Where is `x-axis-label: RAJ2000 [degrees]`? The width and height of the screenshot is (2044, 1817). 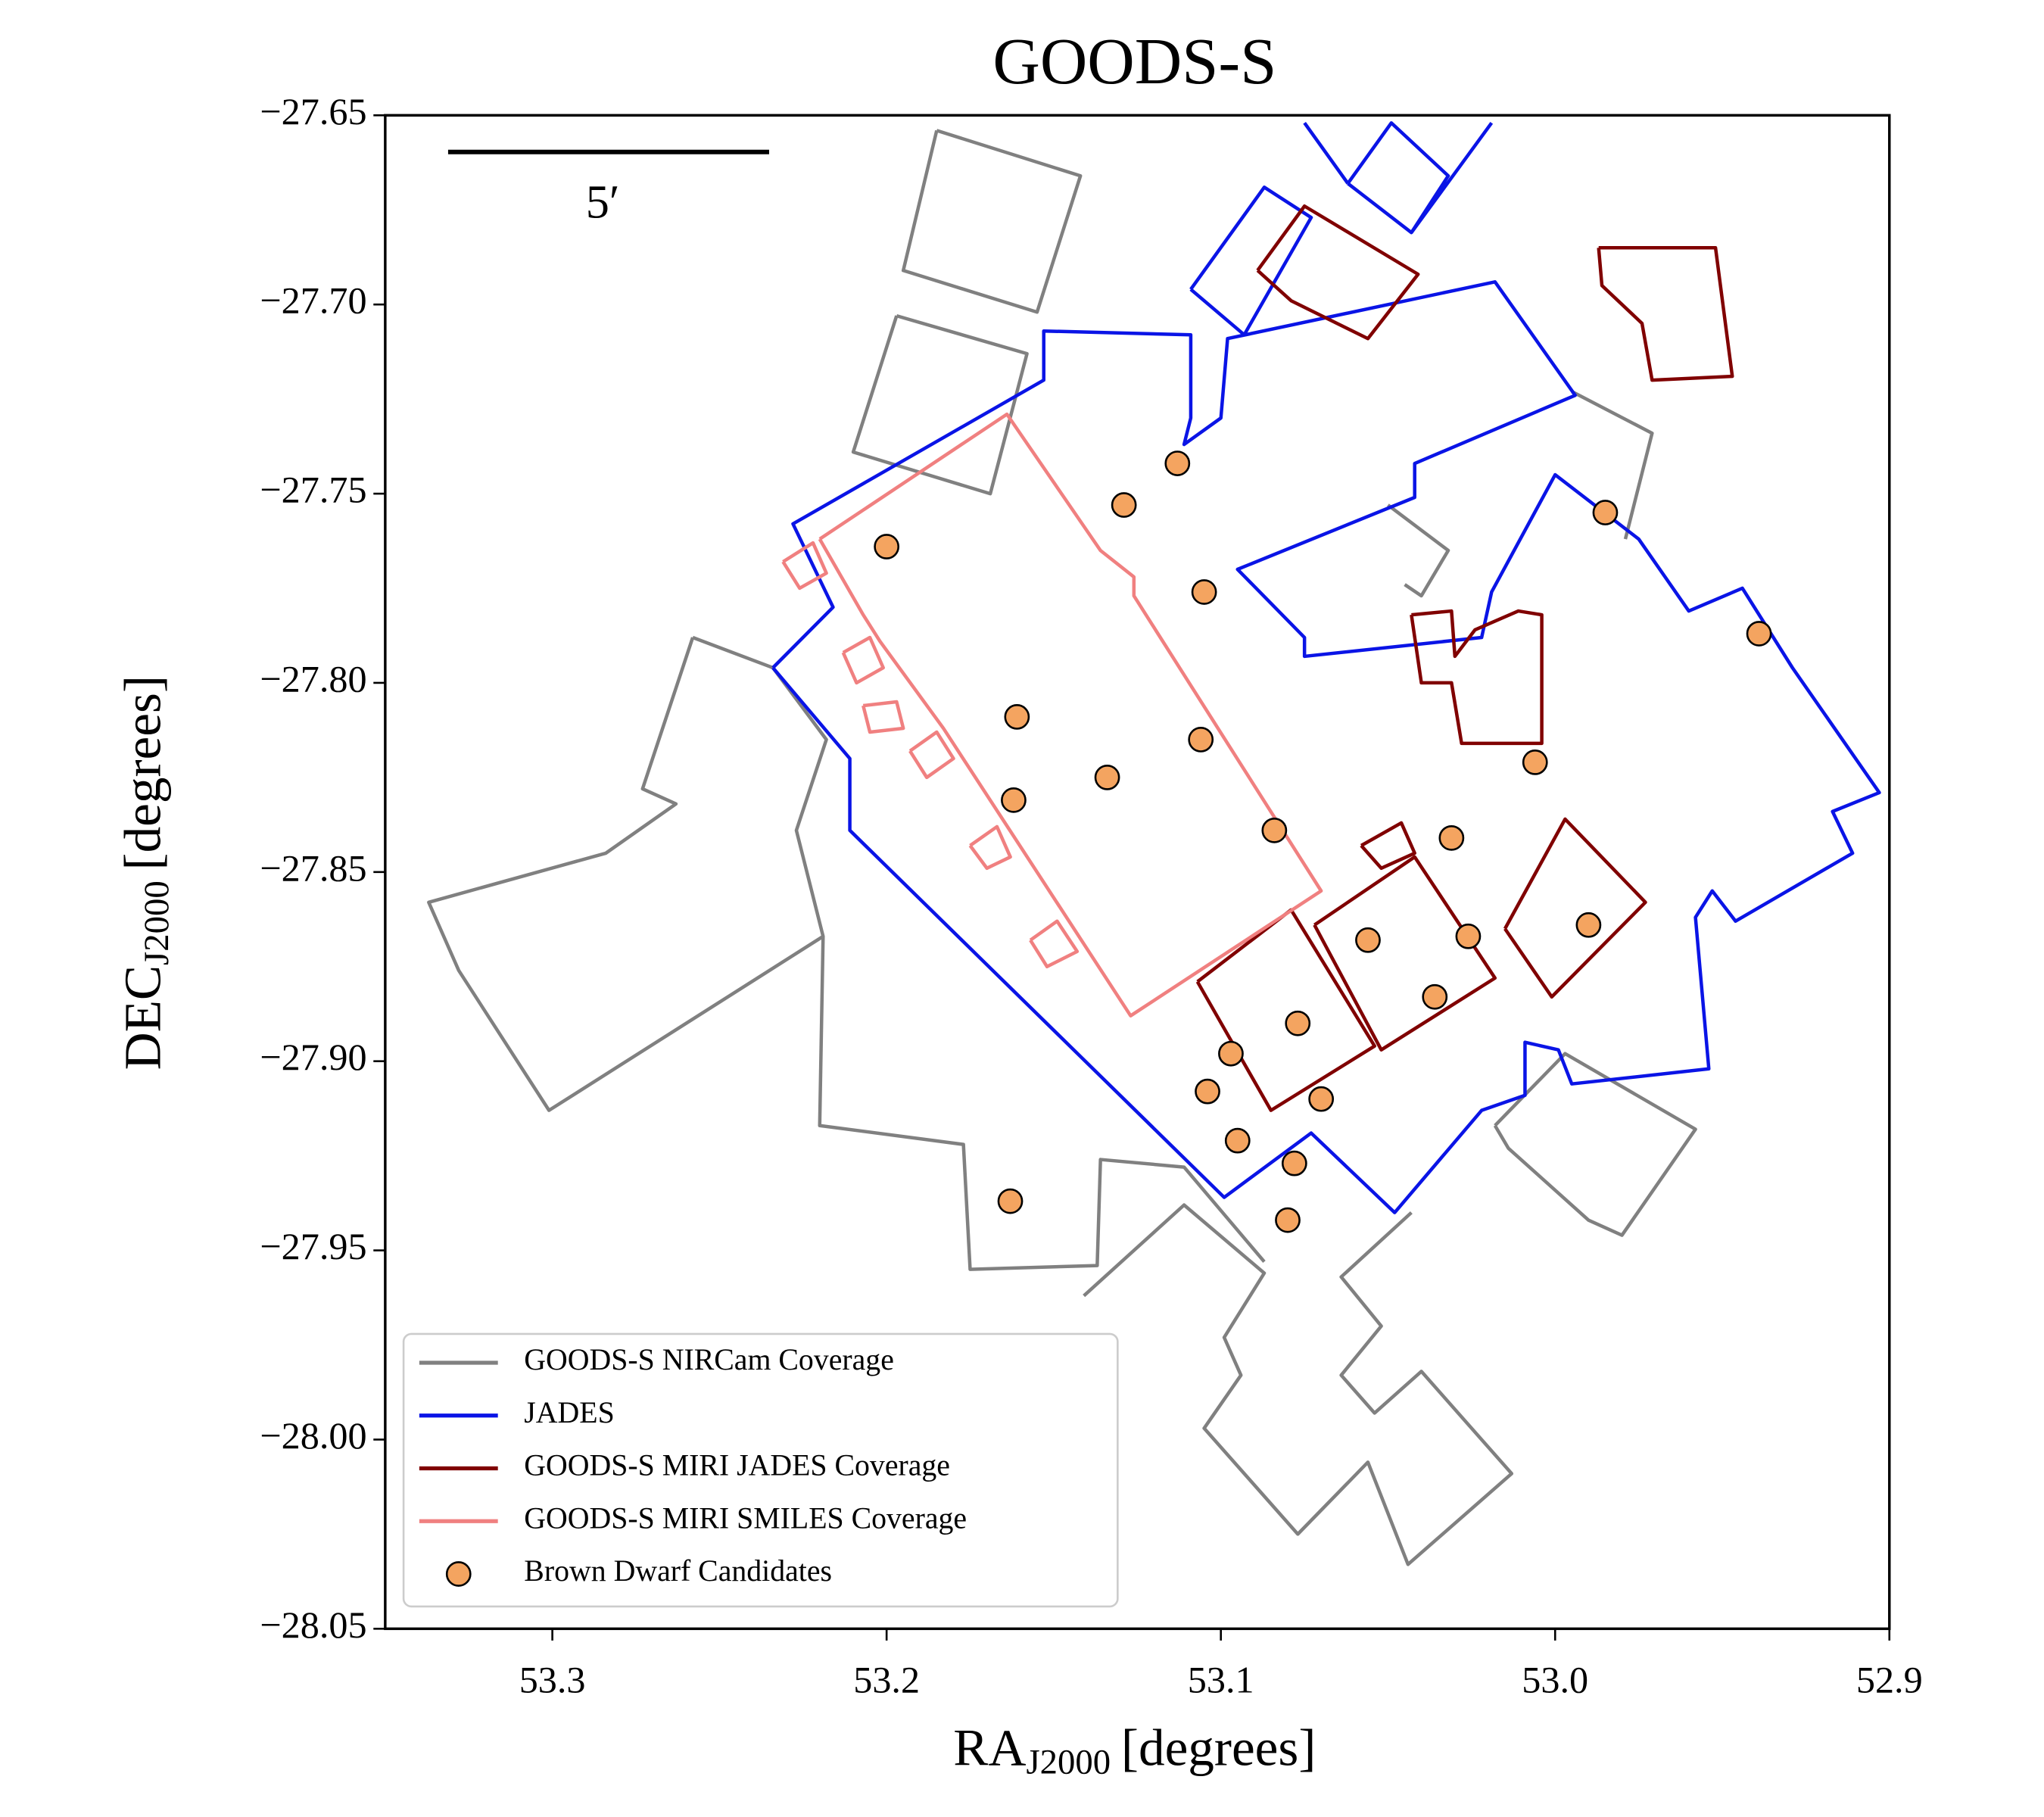 x-axis-label: RAJ2000 [degrees] is located at coordinates (1134, 1750).